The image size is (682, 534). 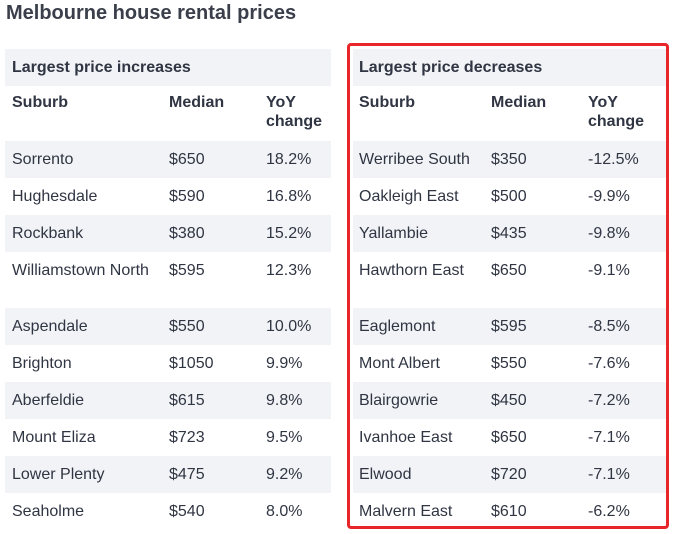 I want to click on cell-change: 9.5%, so click(x=284, y=437).